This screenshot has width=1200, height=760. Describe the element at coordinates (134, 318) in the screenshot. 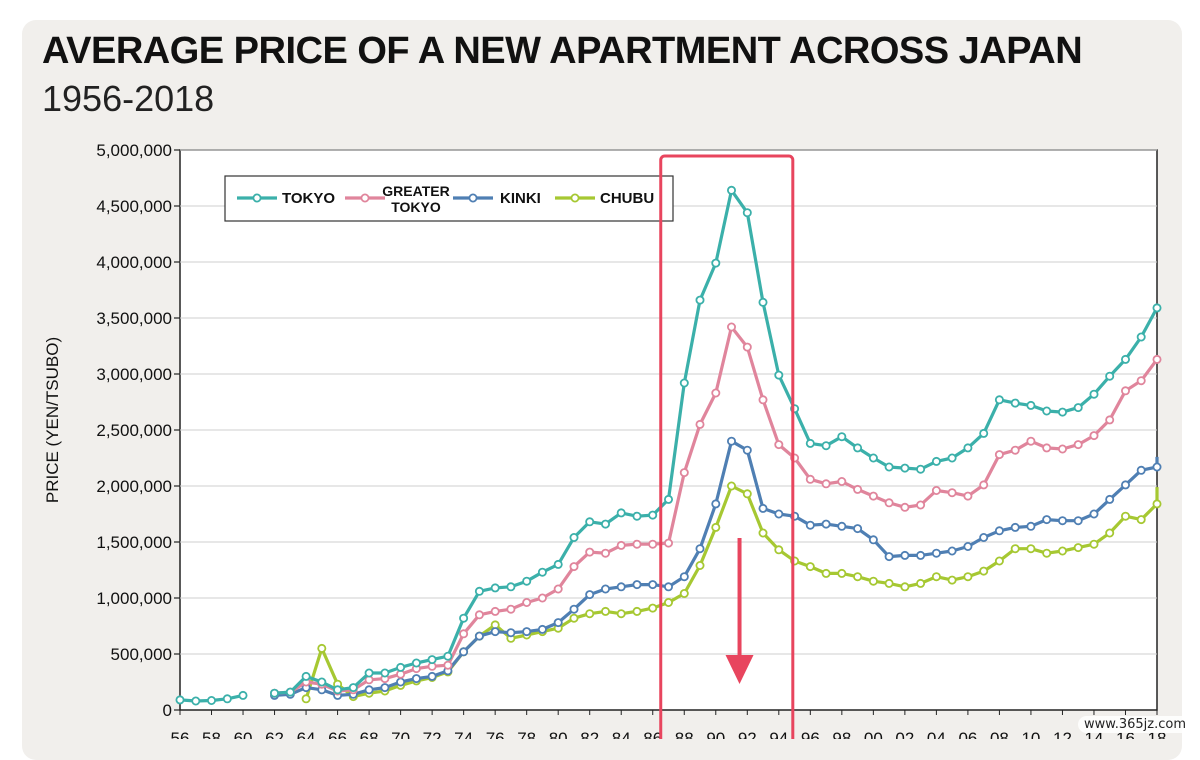

I see `y-tick-label: 3,500,000` at that location.